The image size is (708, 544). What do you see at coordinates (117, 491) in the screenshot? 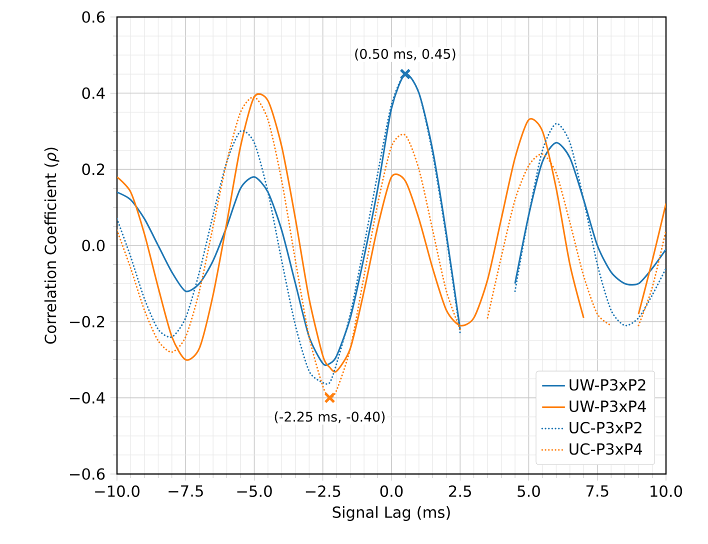
I see `x-tick-label: −10.0` at bounding box center [117, 491].